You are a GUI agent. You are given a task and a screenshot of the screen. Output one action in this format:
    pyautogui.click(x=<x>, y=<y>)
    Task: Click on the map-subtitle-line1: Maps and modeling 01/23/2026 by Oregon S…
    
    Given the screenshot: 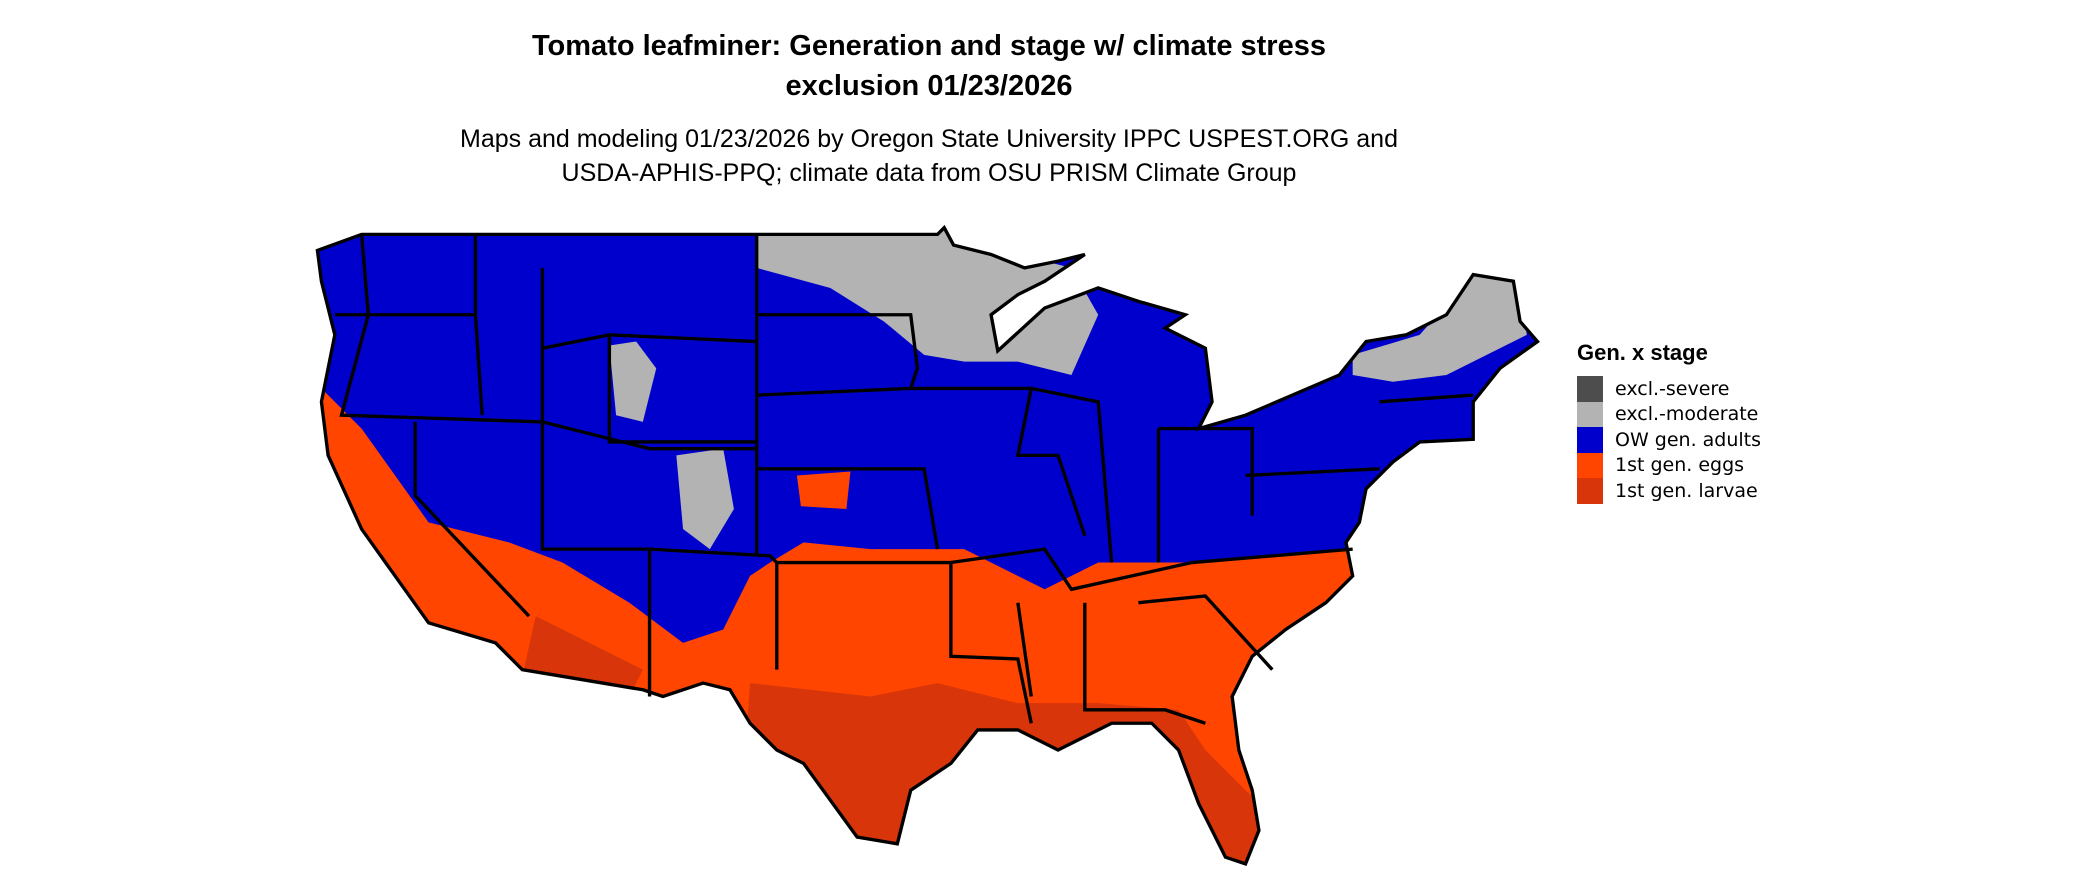 What is the action you would take?
    pyautogui.click(x=929, y=139)
    